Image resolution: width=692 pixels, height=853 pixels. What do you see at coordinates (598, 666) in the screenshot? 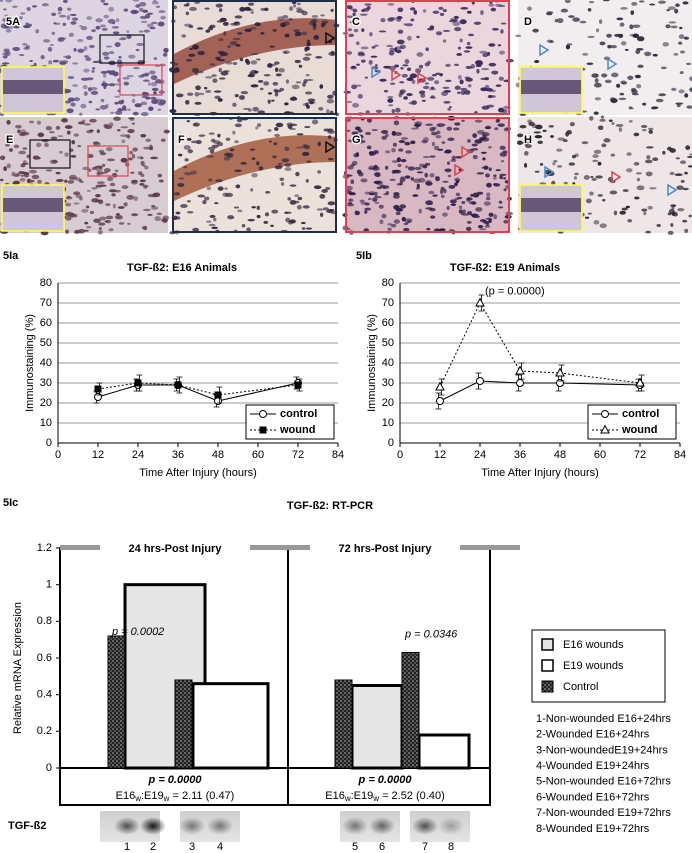
I see `legend` at bounding box center [598, 666].